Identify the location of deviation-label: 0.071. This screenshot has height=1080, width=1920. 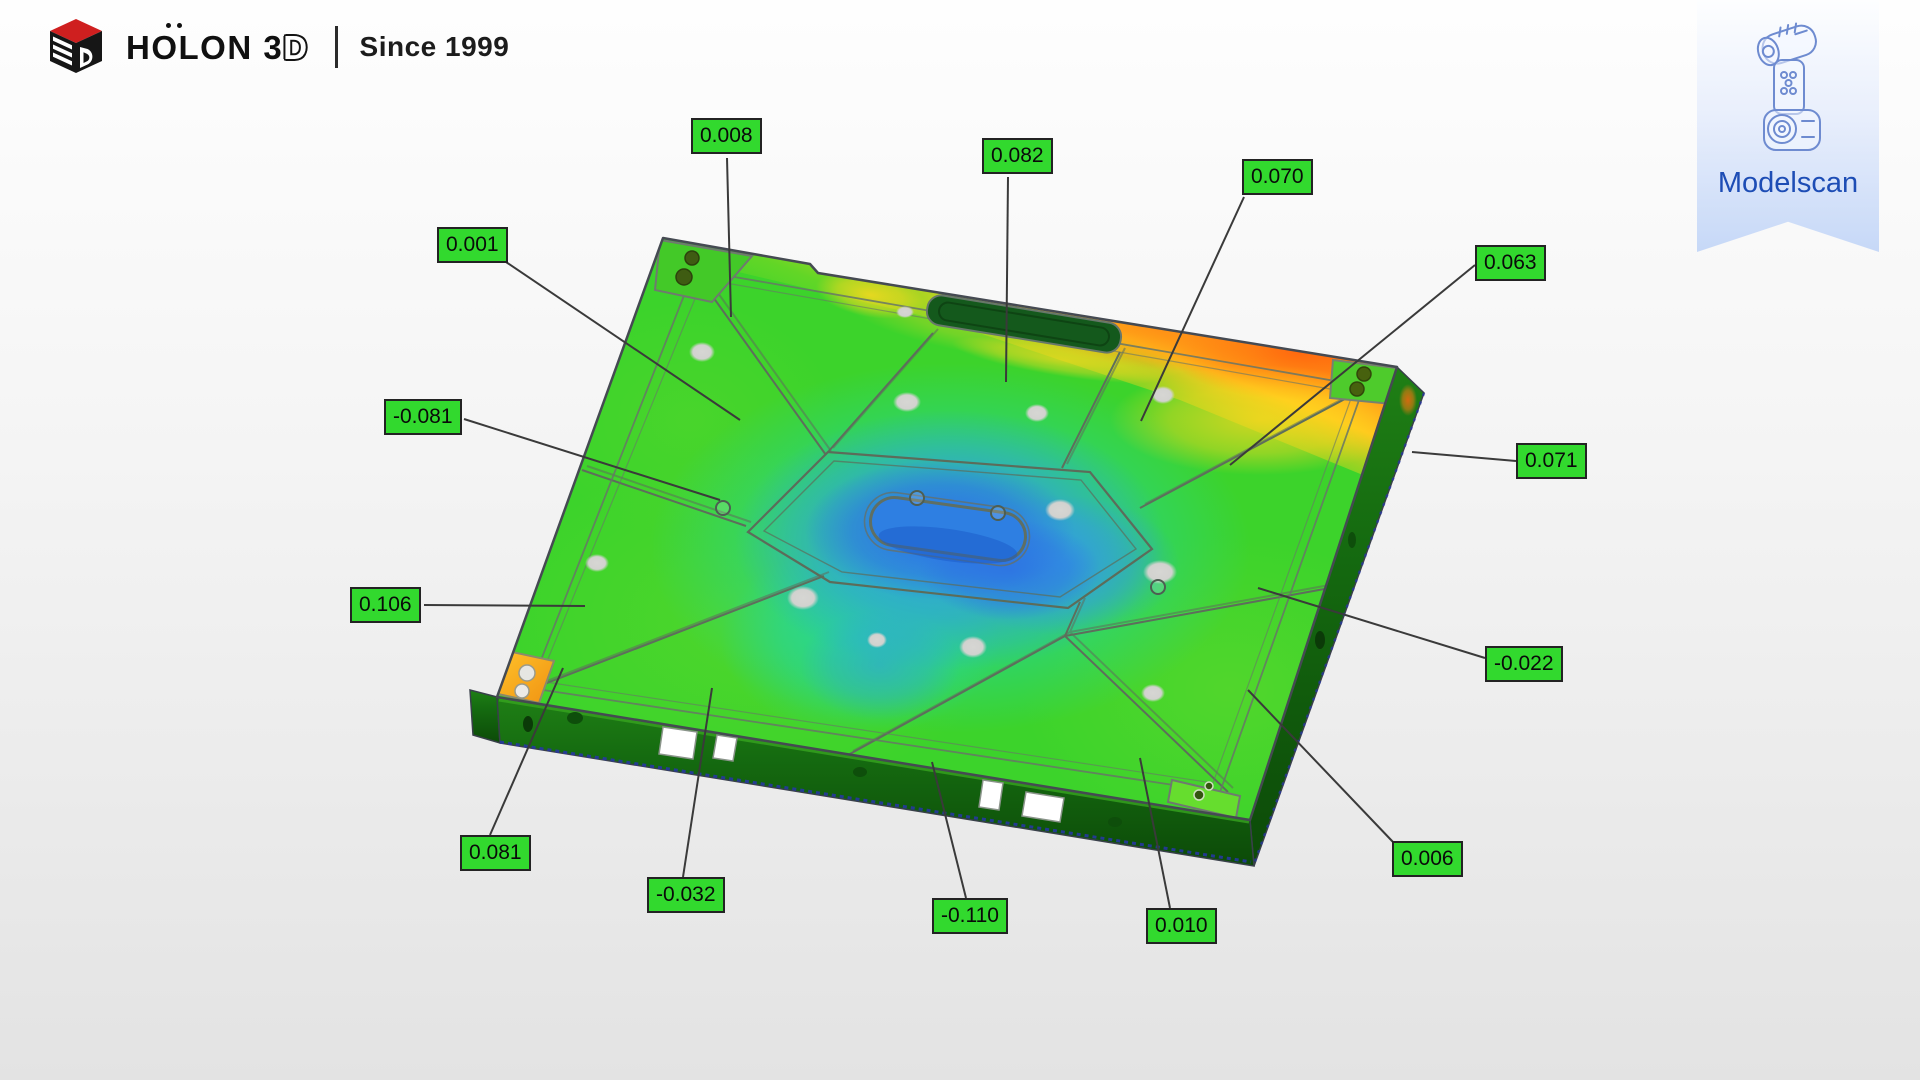
(1551, 461).